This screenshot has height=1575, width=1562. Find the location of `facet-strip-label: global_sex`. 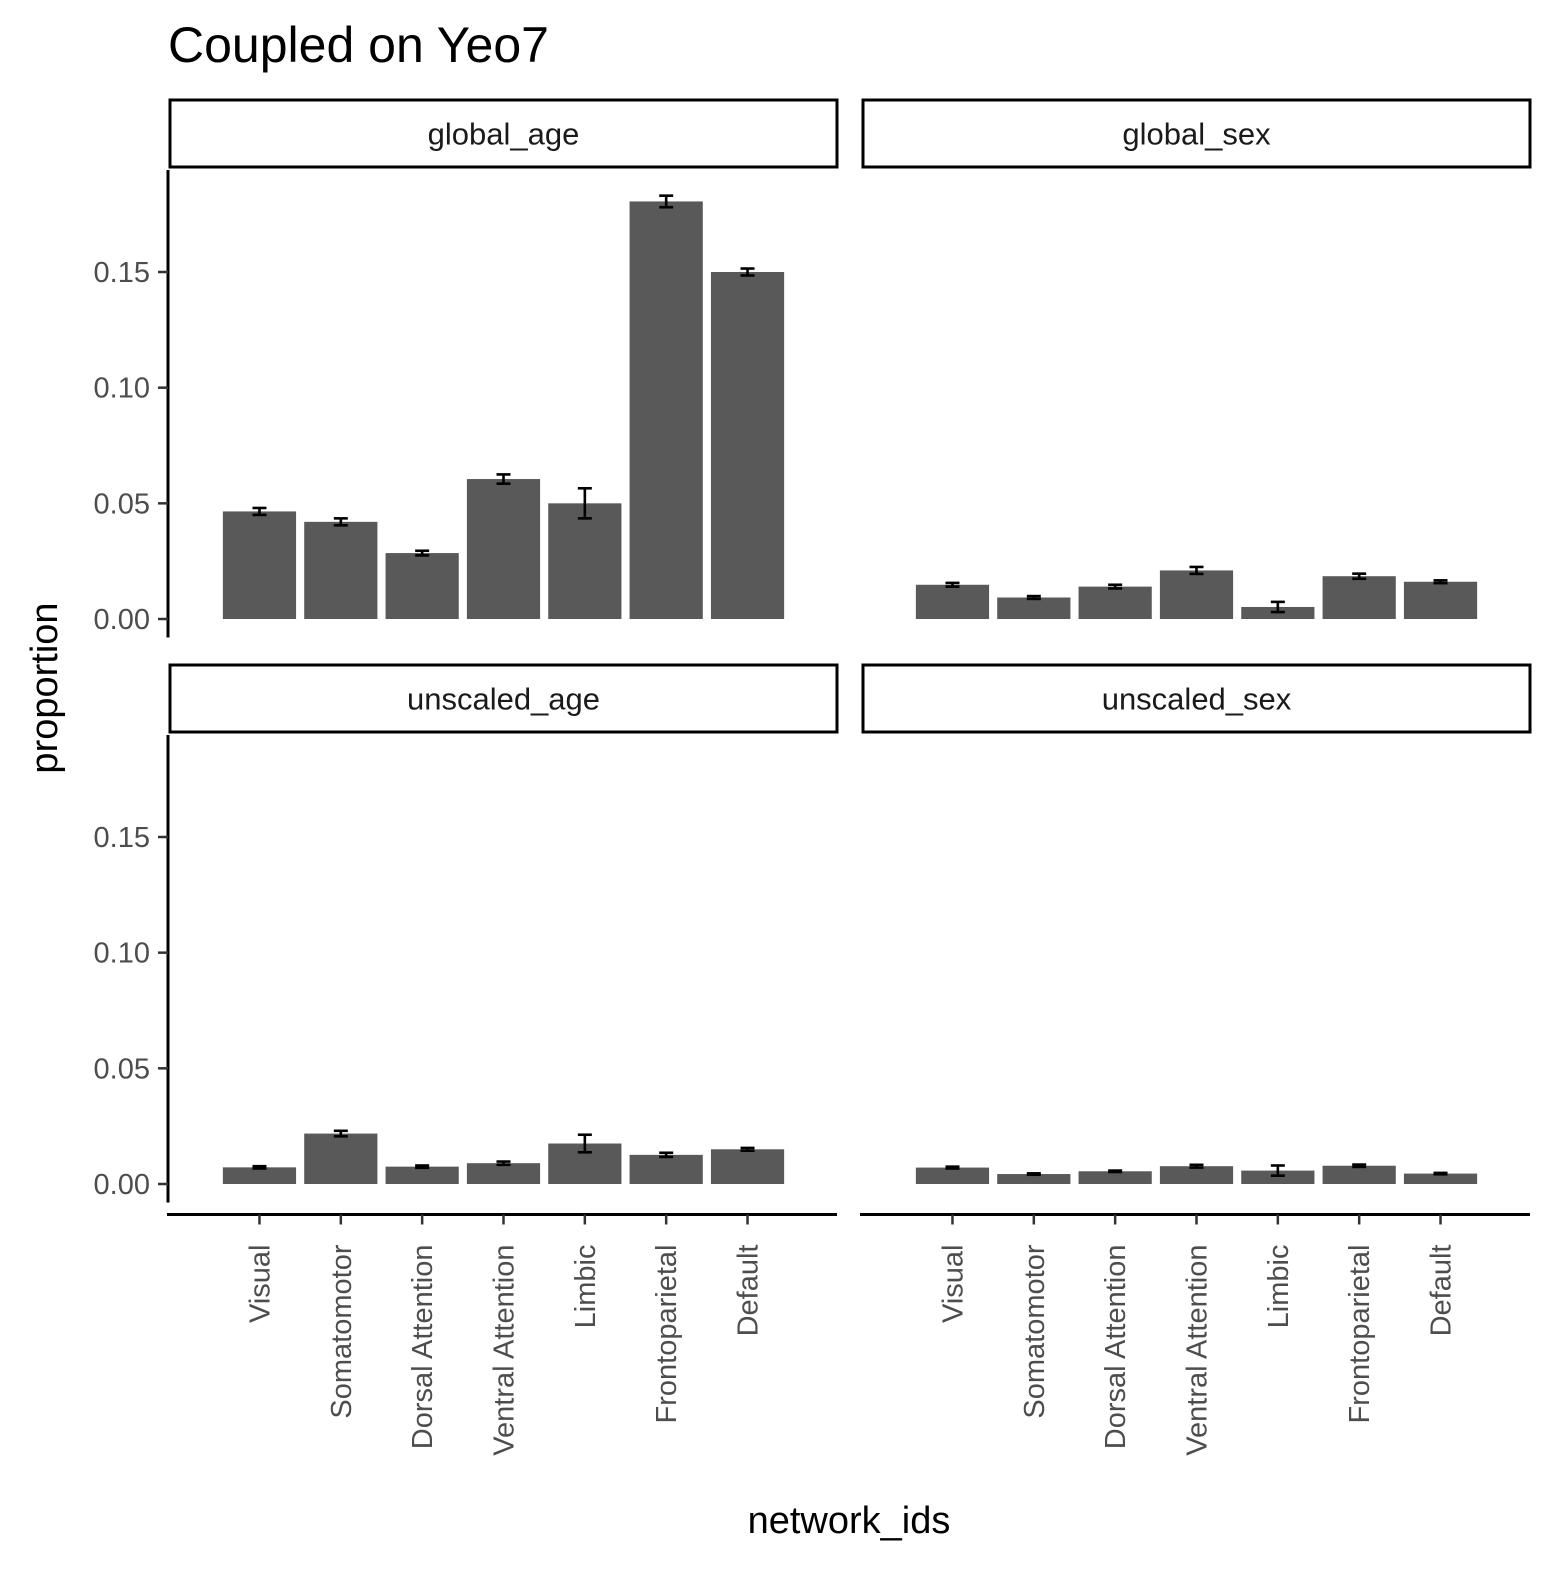

facet-strip-label: global_sex is located at coordinates (1196, 134).